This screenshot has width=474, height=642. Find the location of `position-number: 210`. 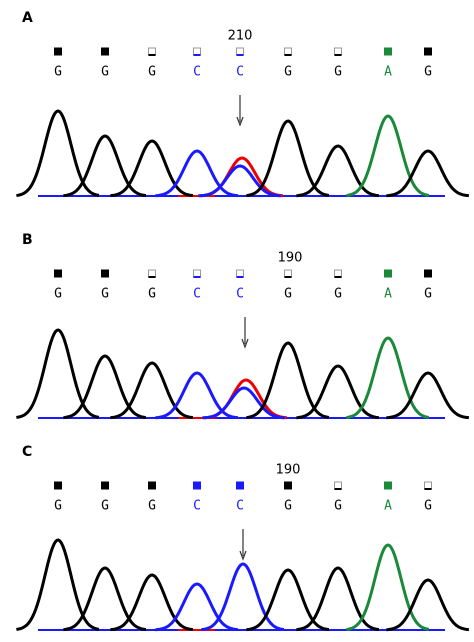

position-number: 210 is located at coordinates (240, 36).